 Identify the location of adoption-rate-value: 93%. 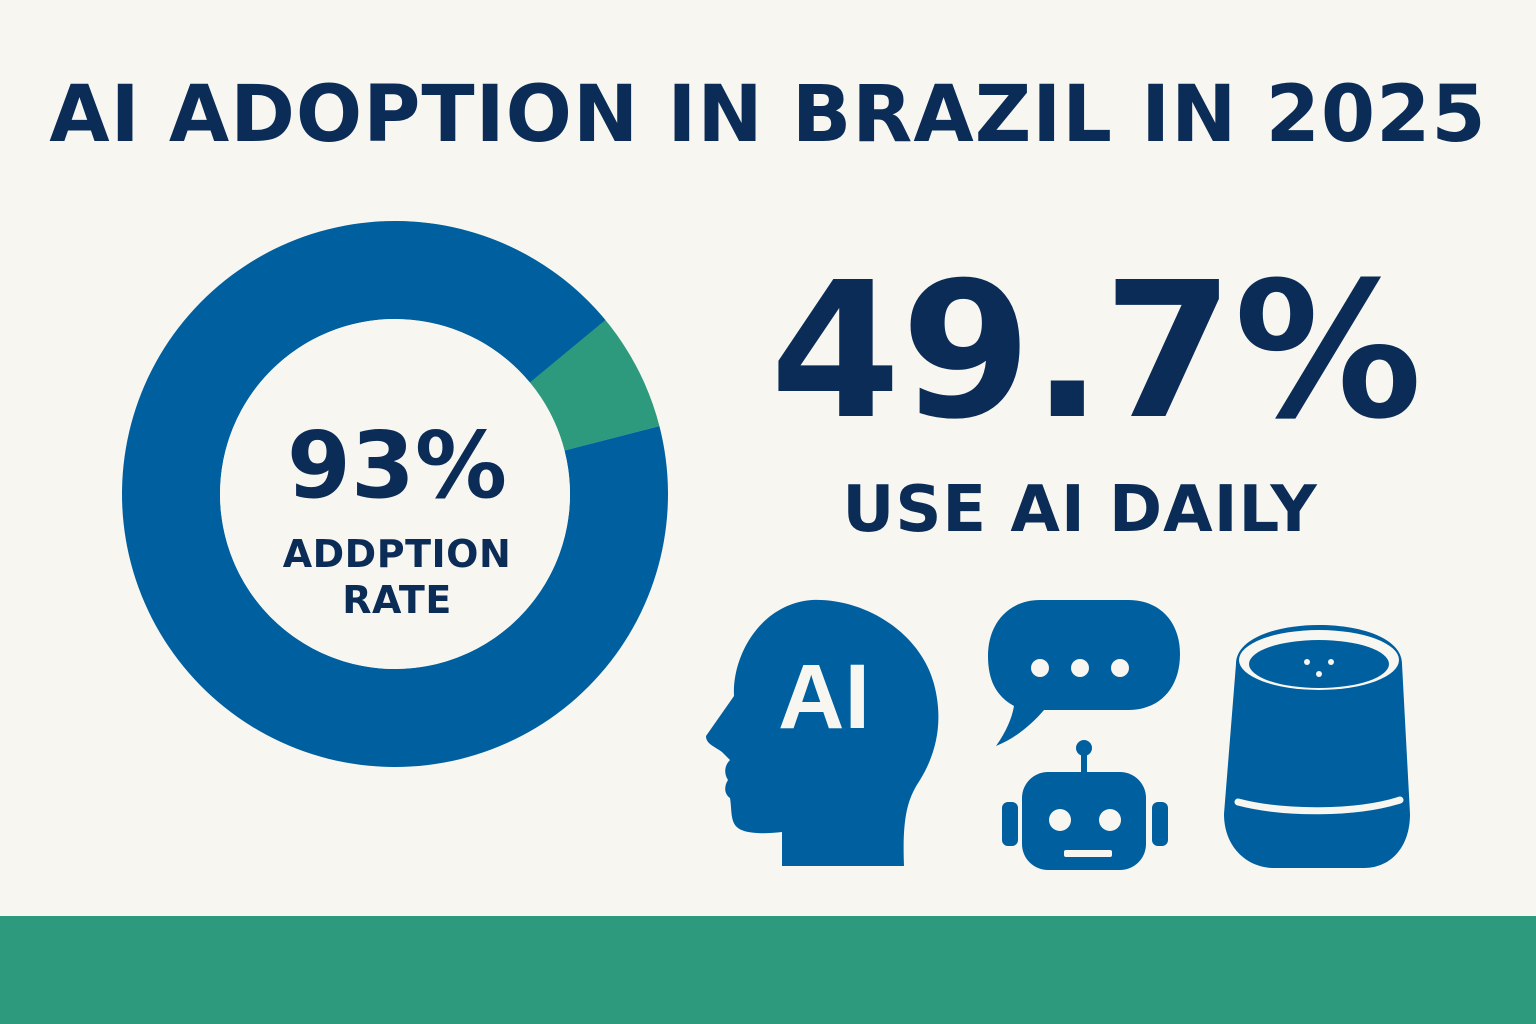
(397, 465).